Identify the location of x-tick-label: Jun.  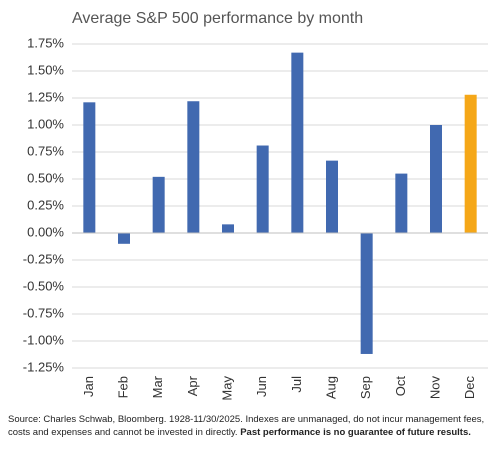
(261, 386).